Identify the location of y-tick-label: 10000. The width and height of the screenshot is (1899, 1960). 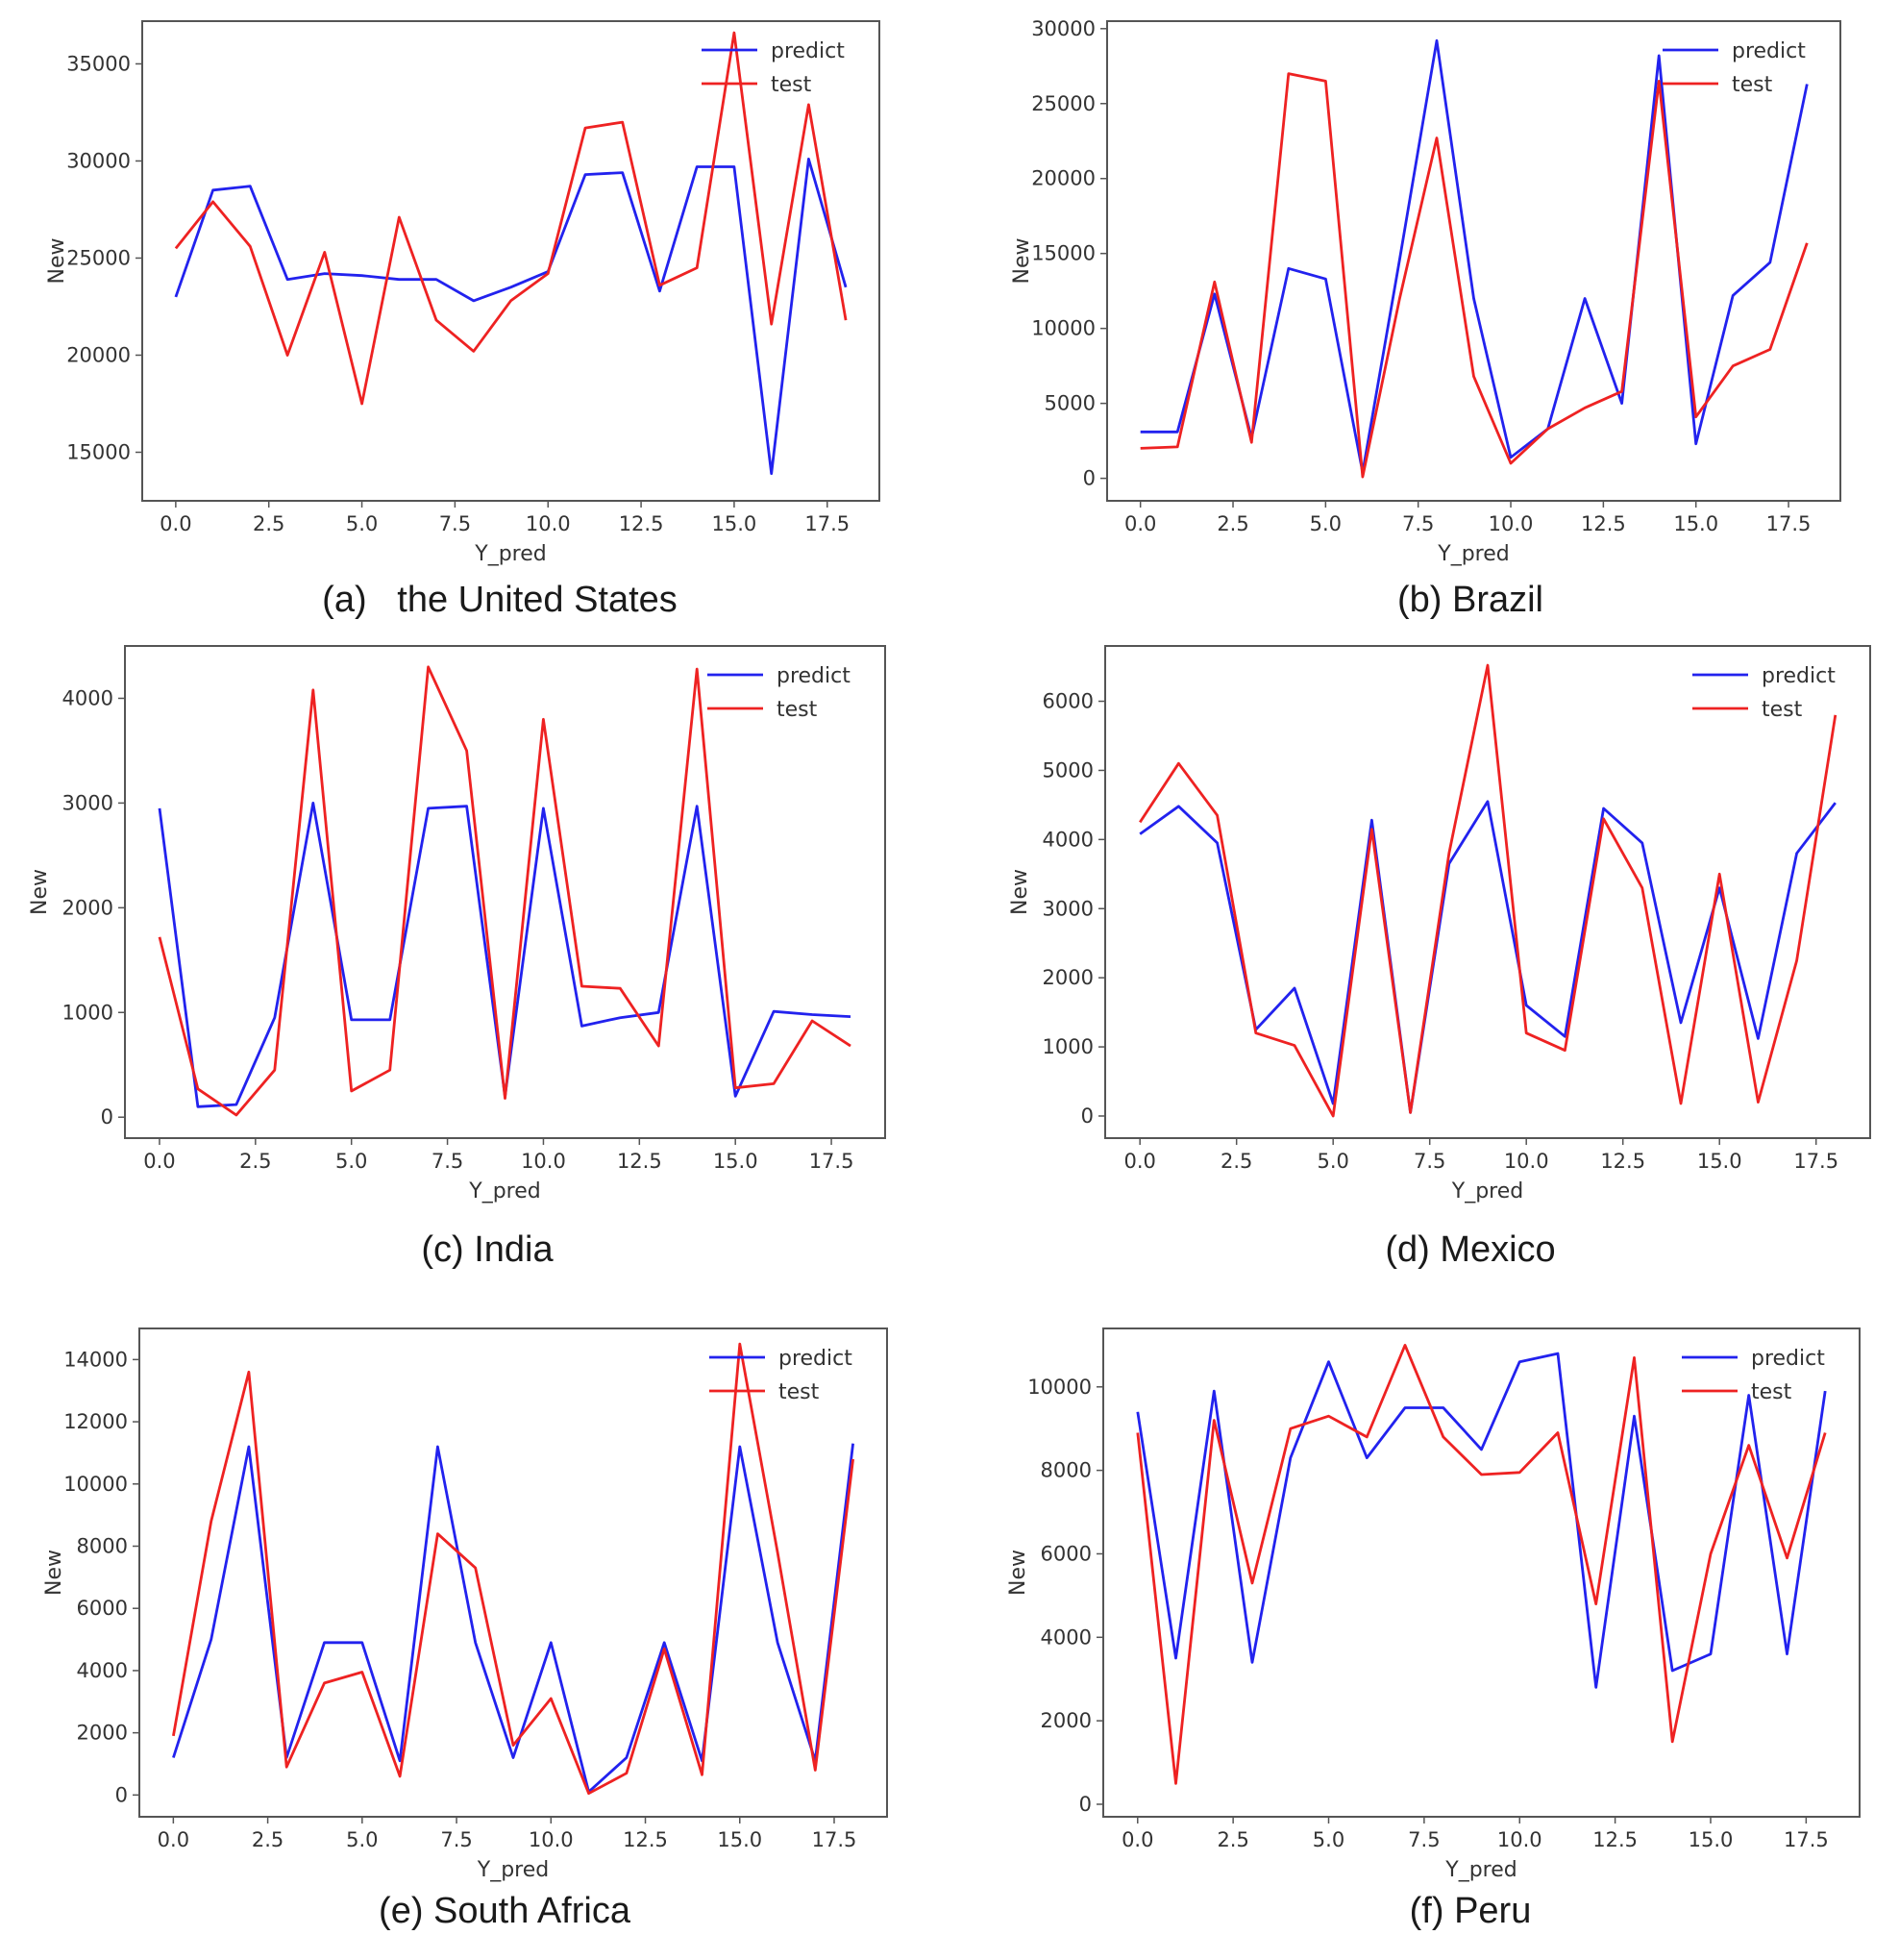
(1059, 1387).